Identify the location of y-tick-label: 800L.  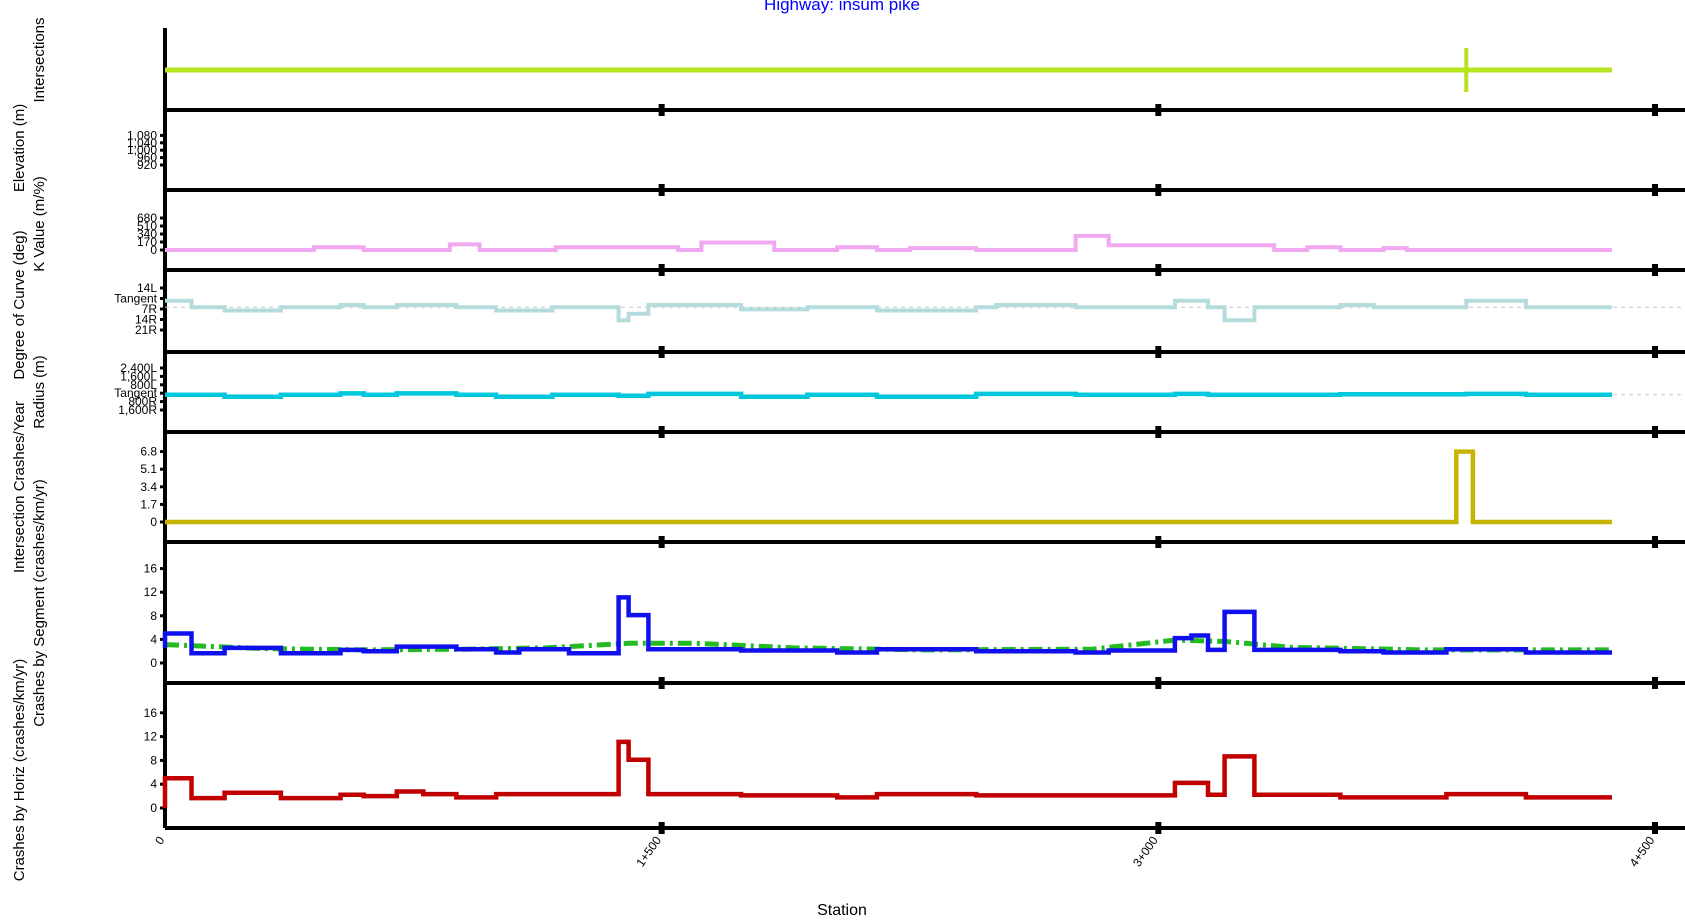
(143, 385).